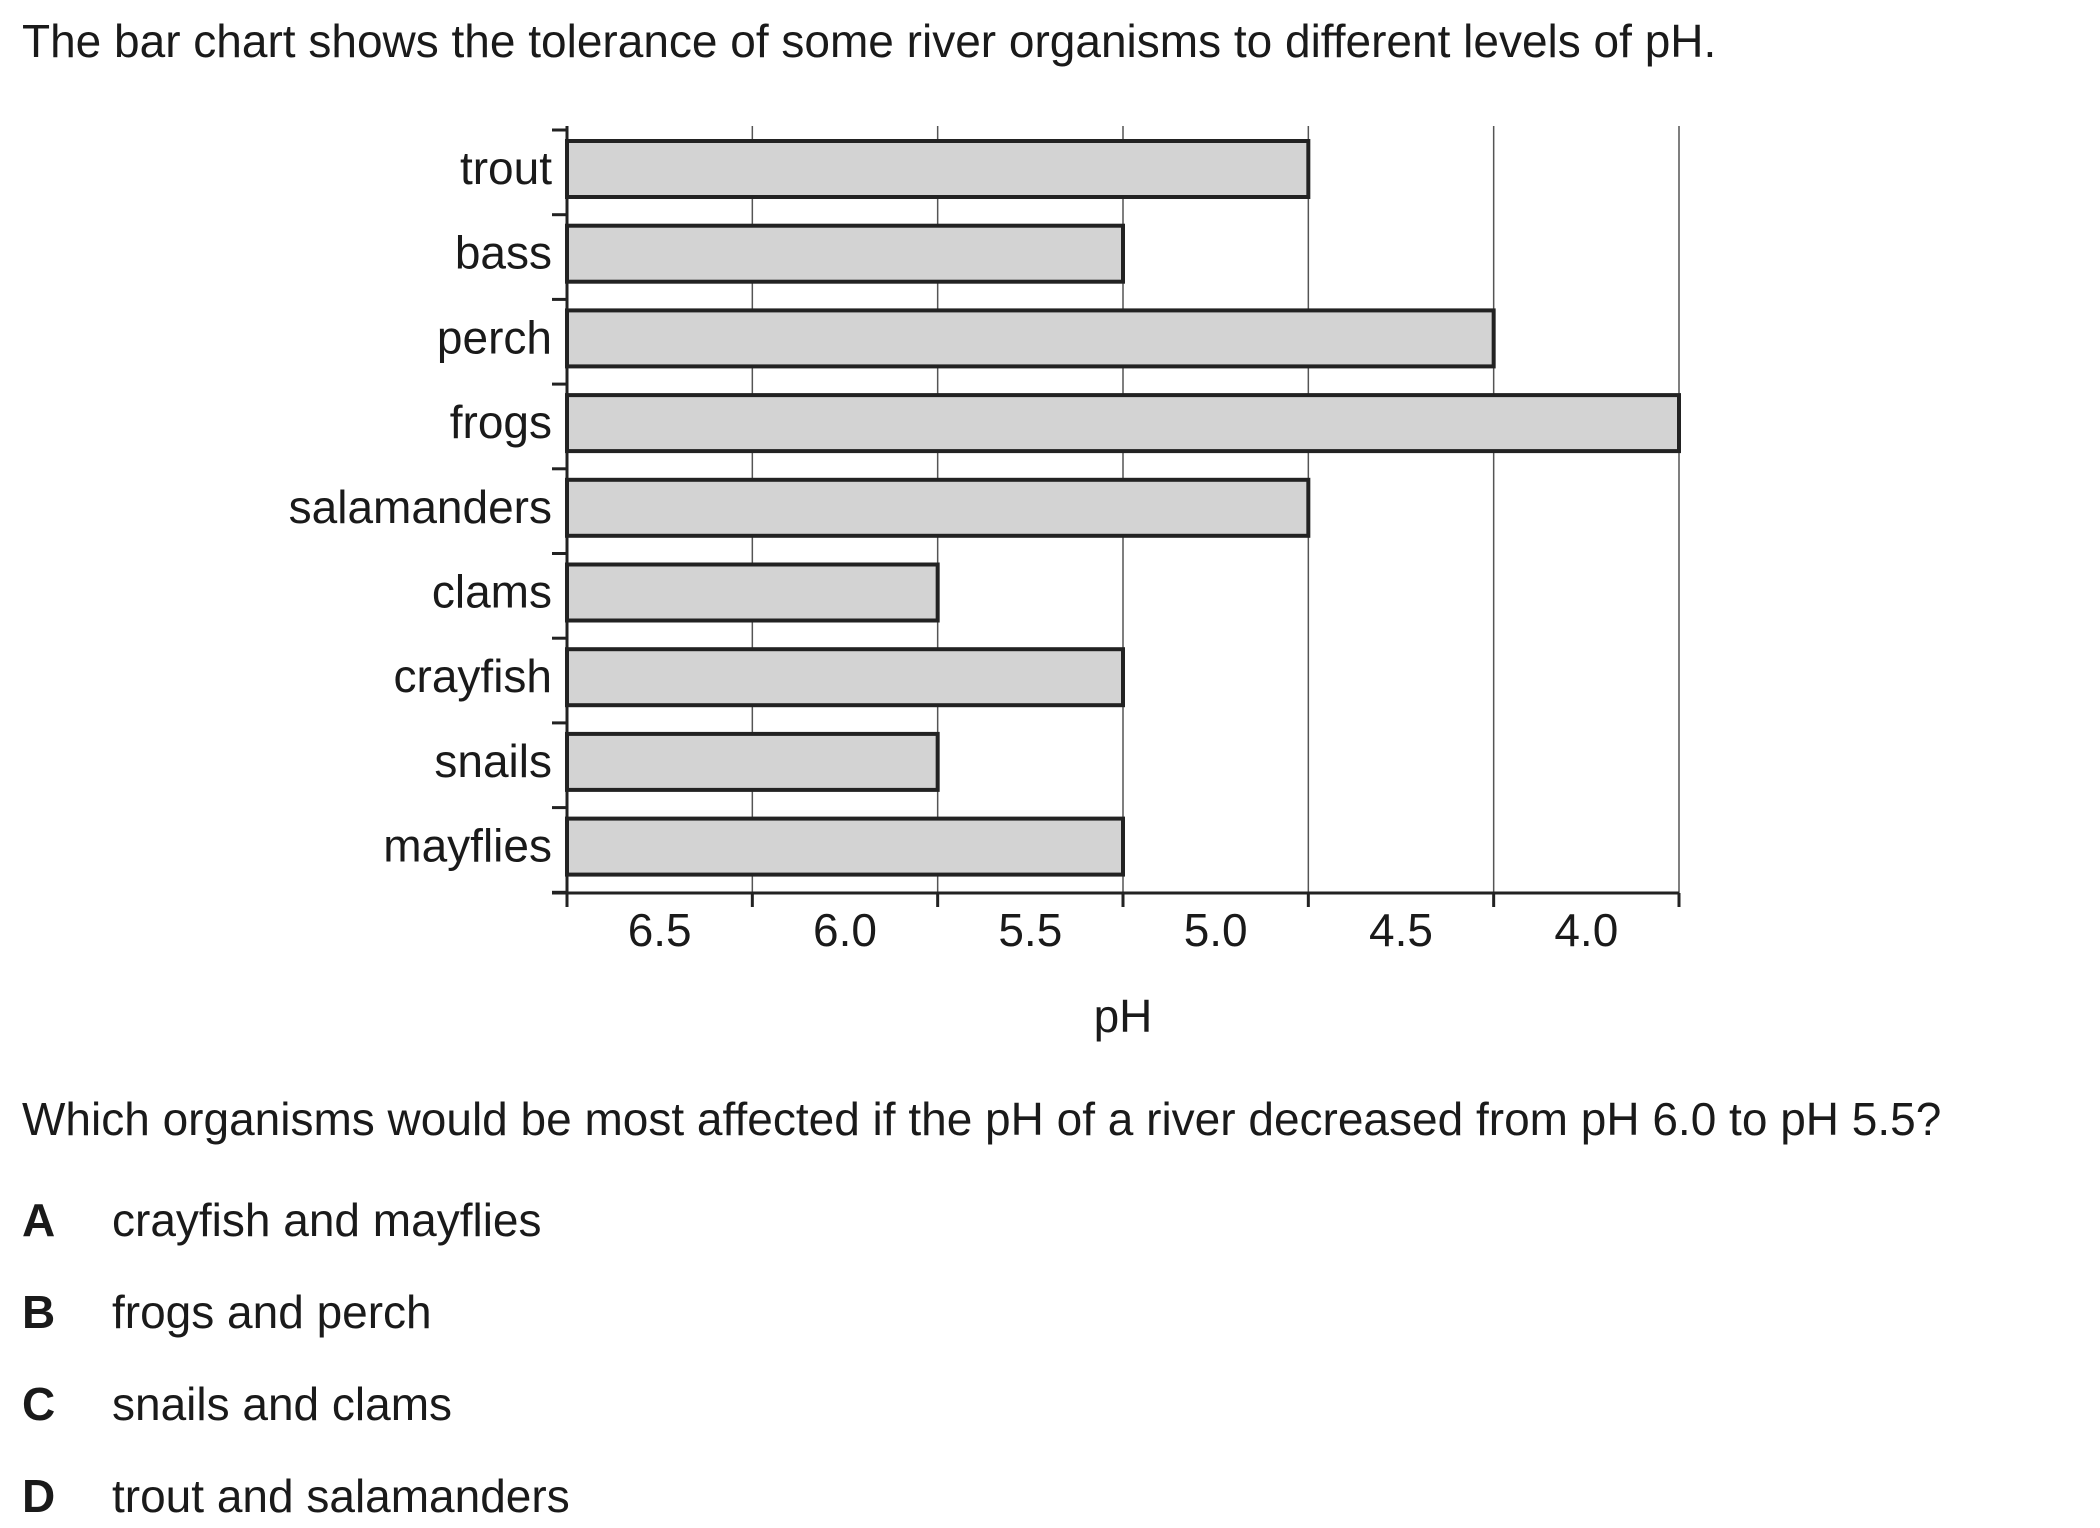 The height and width of the screenshot is (1528, 2100). I want to click on option-letter: D, so click(39, 1496).